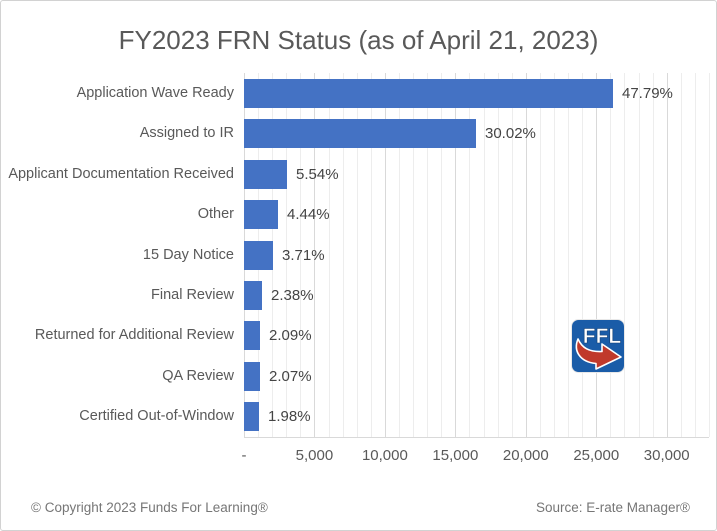  I want to click on value-label: 47.79%, so click(647, 93).